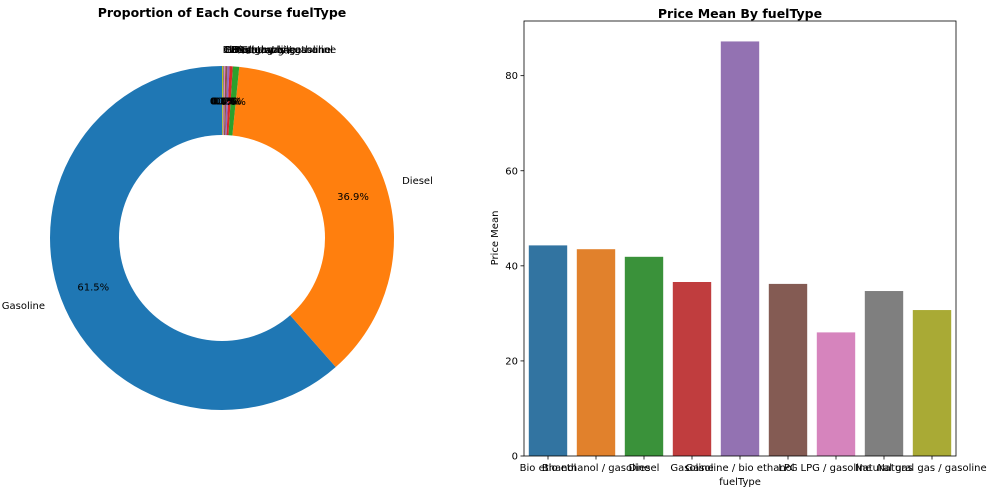 The width and height of the screenshot is (993, 494). What do you see at coordinates (691, 468) in the screenshot?
I see `x-tick-label-gasoline: Gasoline` at bounding box center [691, 468].